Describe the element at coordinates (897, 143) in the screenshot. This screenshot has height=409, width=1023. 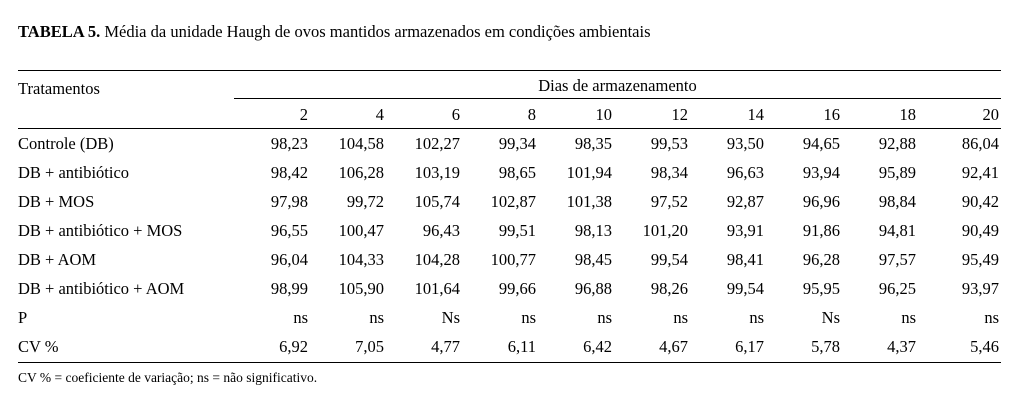
I see `table-cell: 92,88` at that location.